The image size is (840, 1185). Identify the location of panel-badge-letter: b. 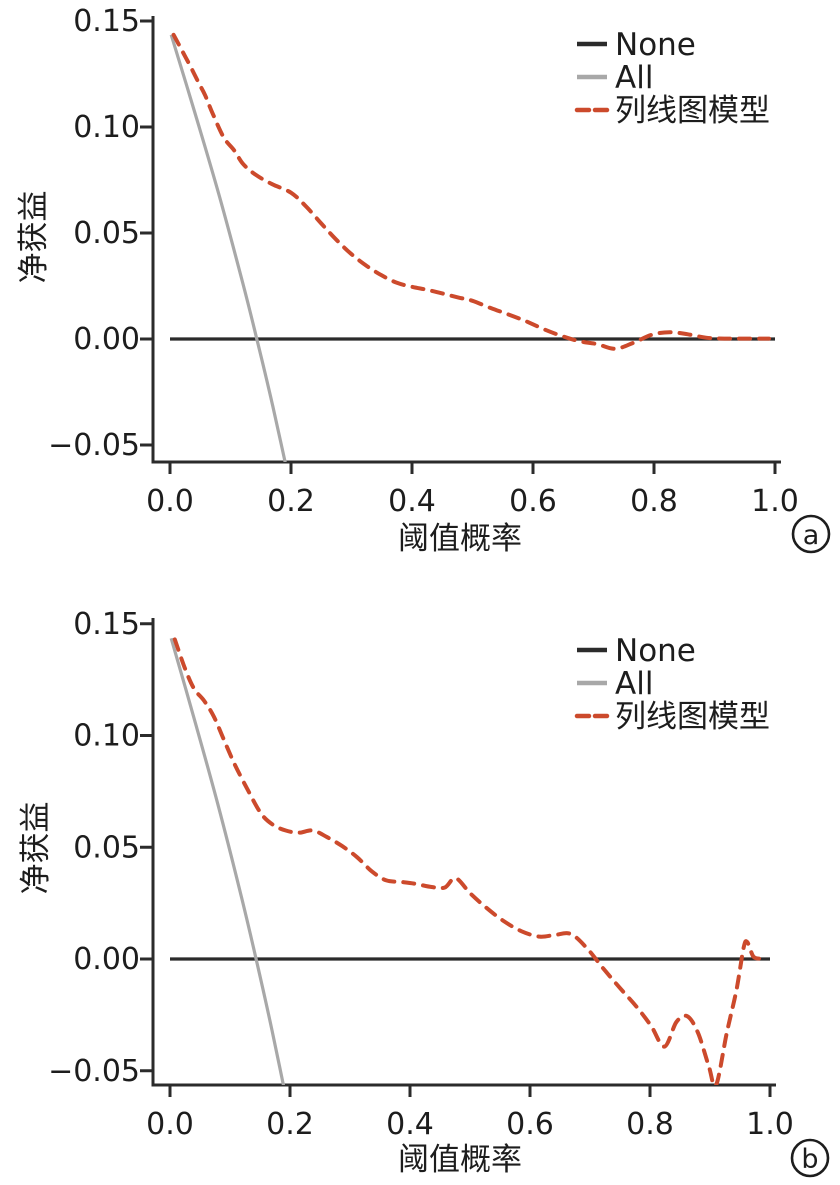
(809, 1159).